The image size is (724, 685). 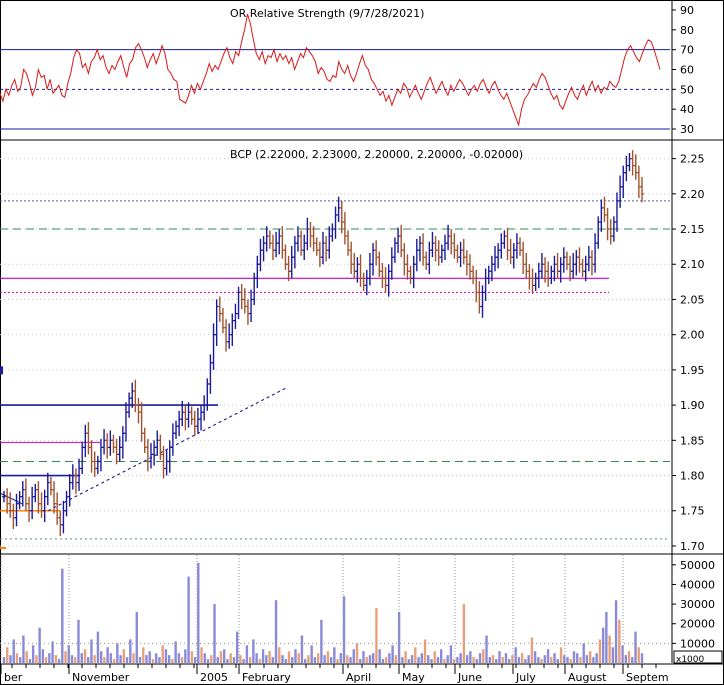 I want to click on rsi-tick-label: 80, so click(x=687, y=30).